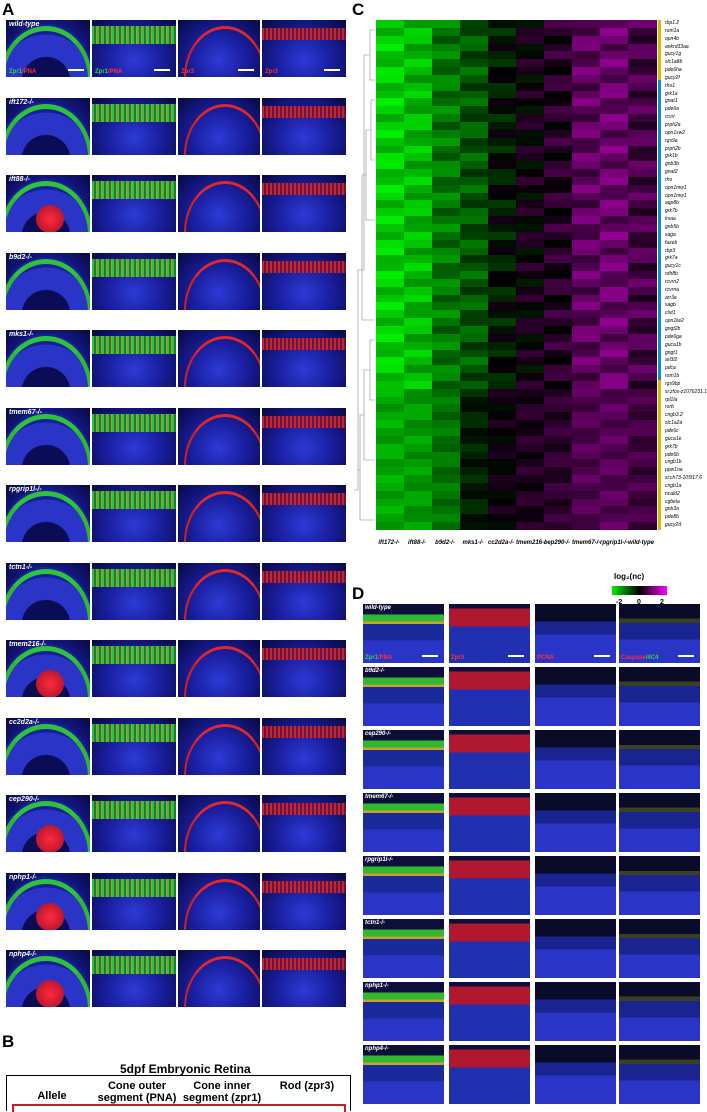  Describe the element at coordinates (417, 543) in the screenshot. I see `sample-label: ift88-/-` at that location.